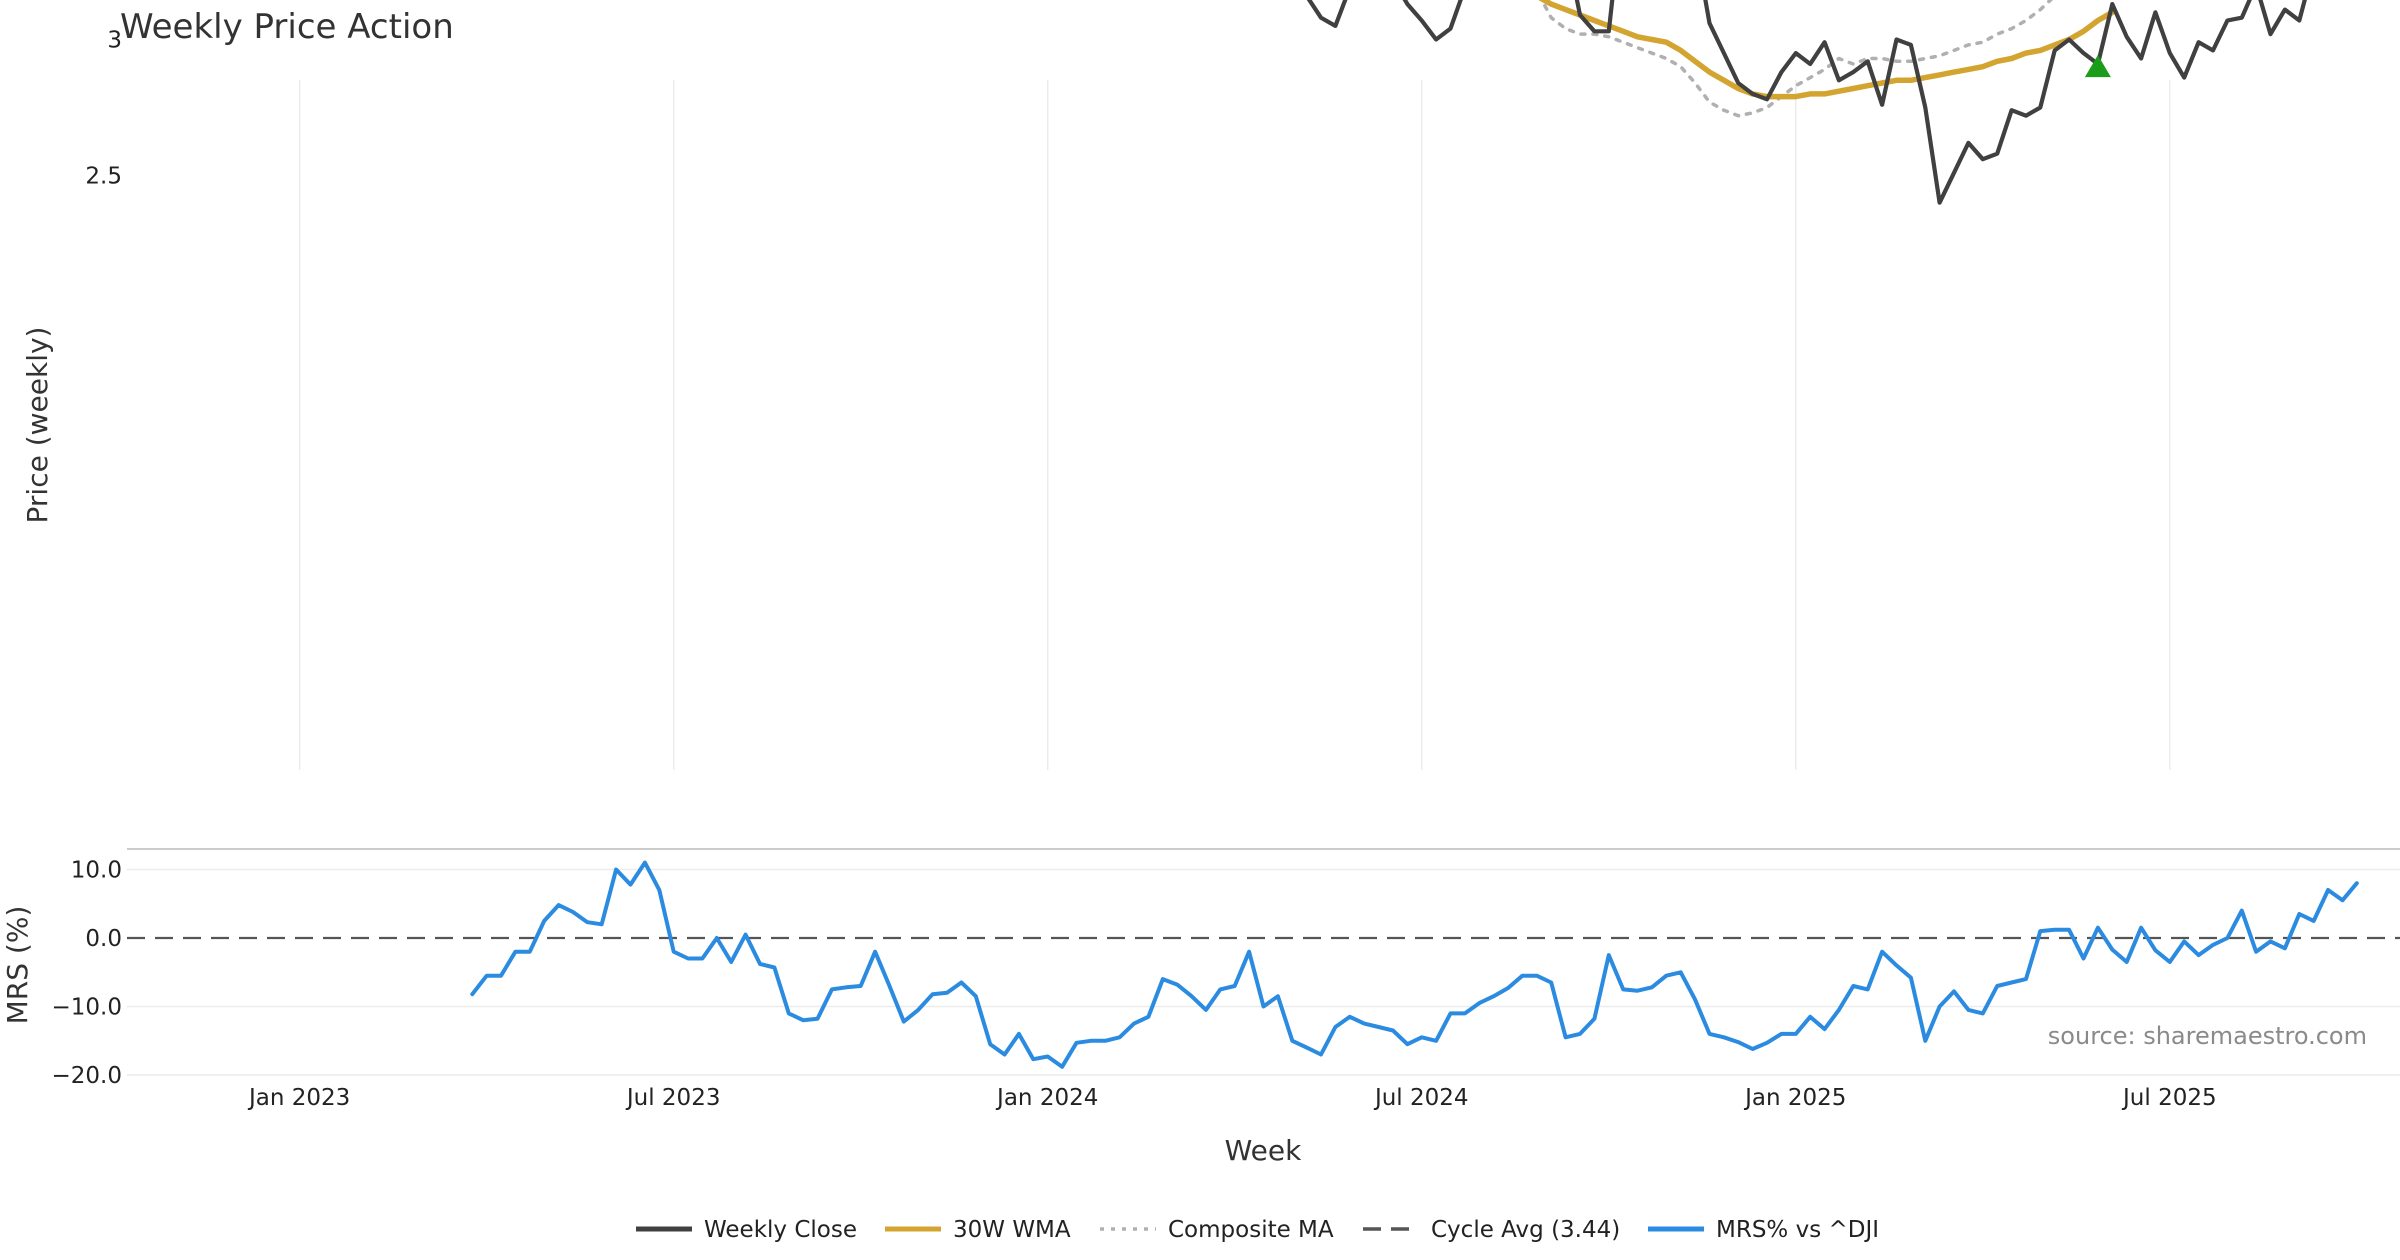  Describe the element at coordinates (87, 974) in the screenshot. I see `mrs-y-ticks: 10.0 0.0 −10.0 −20.0` at that location.